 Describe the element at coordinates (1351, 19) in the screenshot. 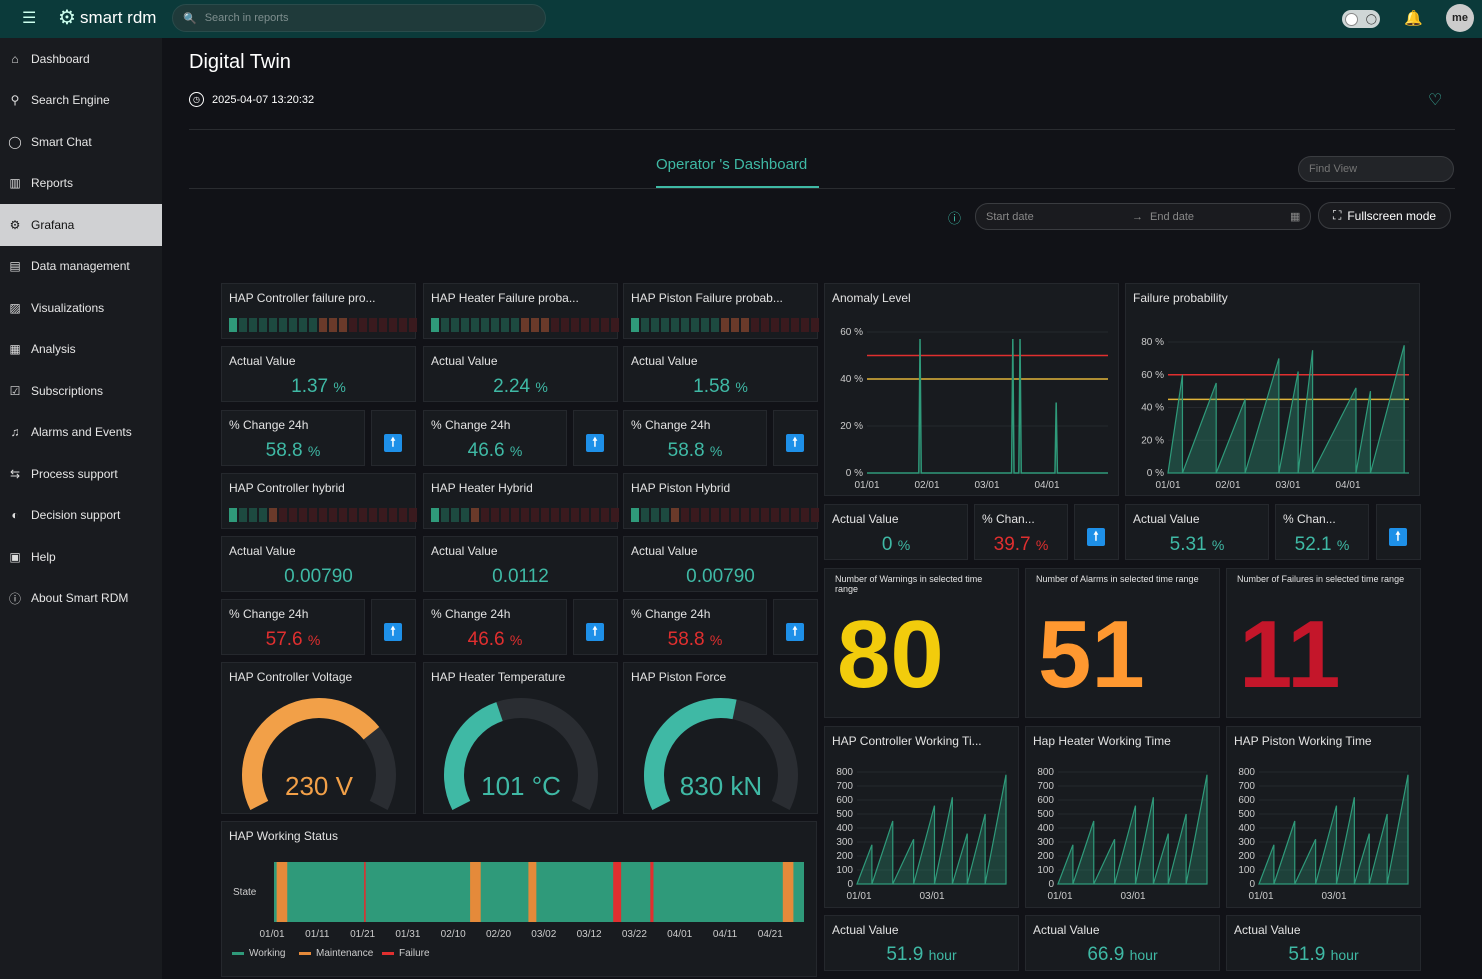

I see `toggle-knob` at that location.